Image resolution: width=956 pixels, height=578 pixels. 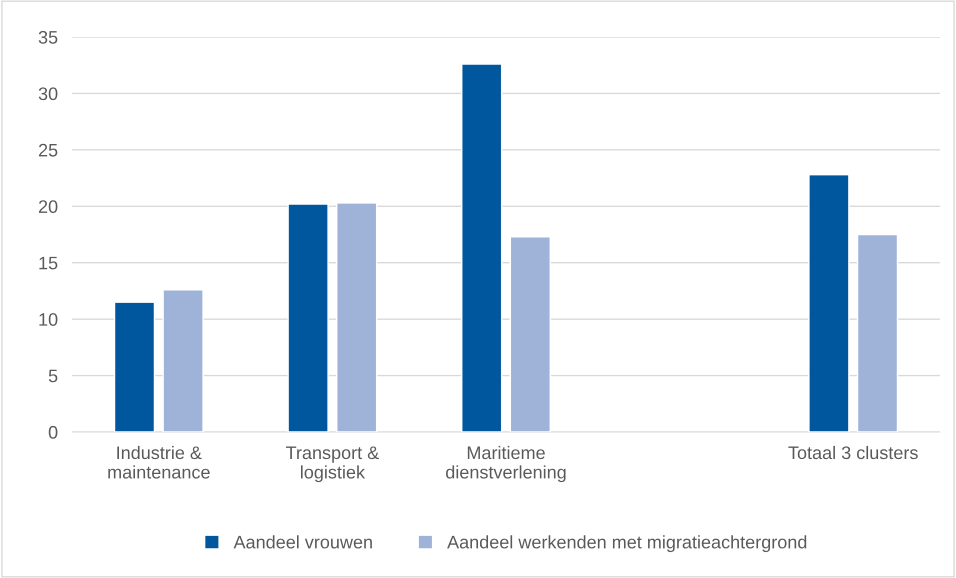 I want to click on legend-label: Aandeel vrouwen, so click(x=303, y=542).